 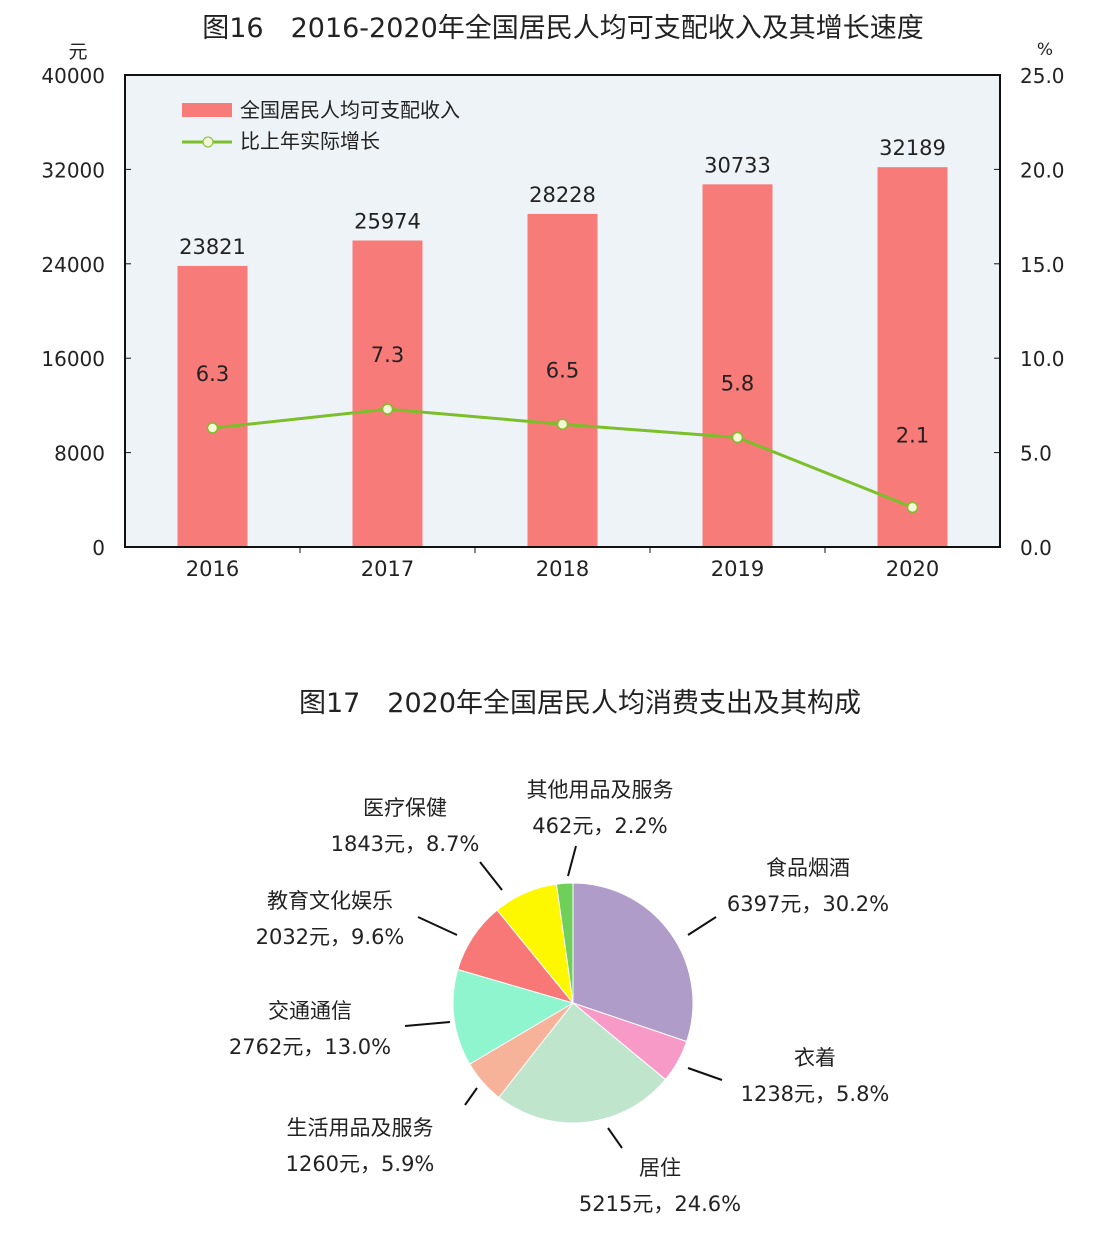 I want to click on left-tick-label: 16000, so click(x=73, y=359).